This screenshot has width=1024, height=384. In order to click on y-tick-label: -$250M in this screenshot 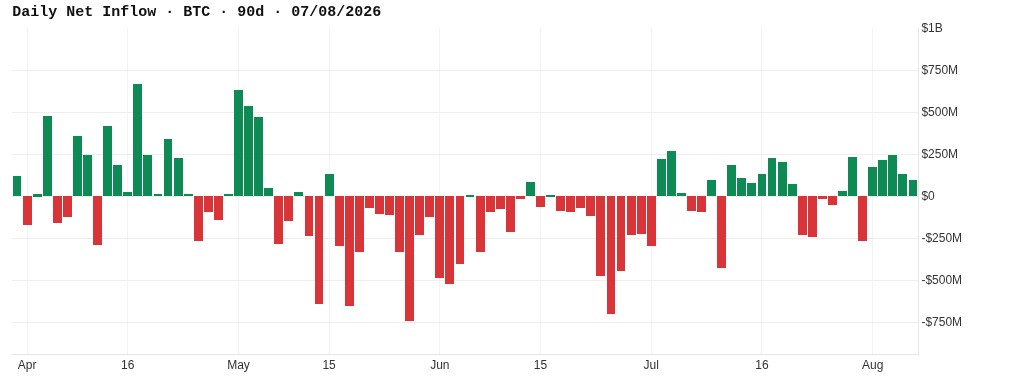, I will do `click(942, 238)`.